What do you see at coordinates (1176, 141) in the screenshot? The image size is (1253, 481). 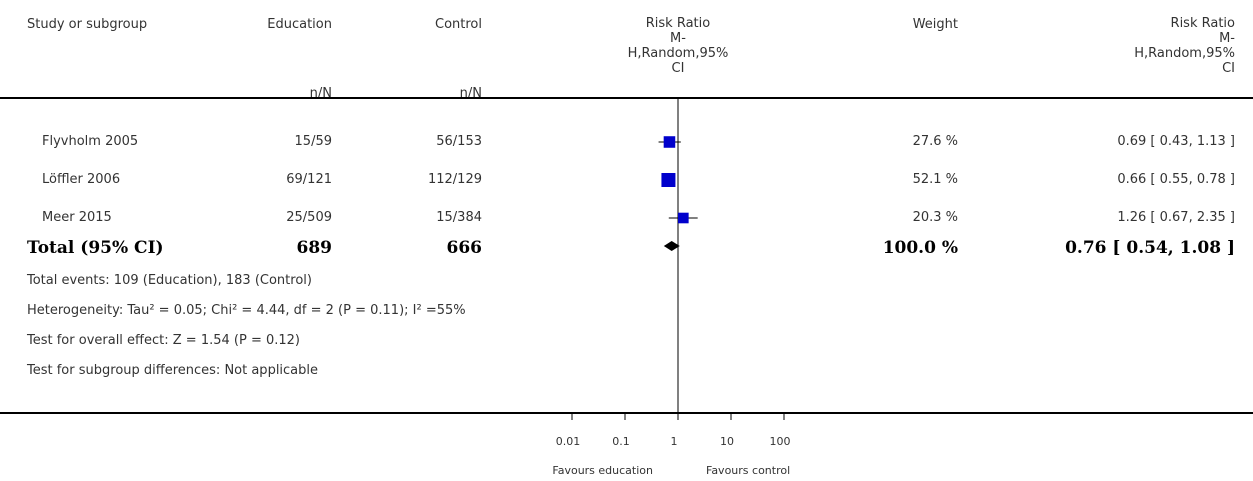 I see `study-ci-1: 0.69 [ 0.43, 1.13 ]` at bounding box center [1176, 141].